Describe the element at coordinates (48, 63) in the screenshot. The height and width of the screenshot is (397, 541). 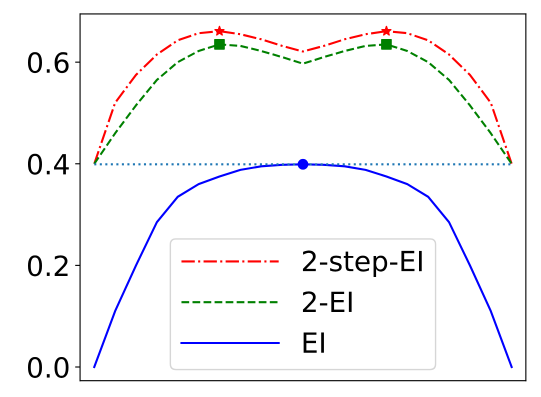
I see `y-tick-label: 0.6` at that location.